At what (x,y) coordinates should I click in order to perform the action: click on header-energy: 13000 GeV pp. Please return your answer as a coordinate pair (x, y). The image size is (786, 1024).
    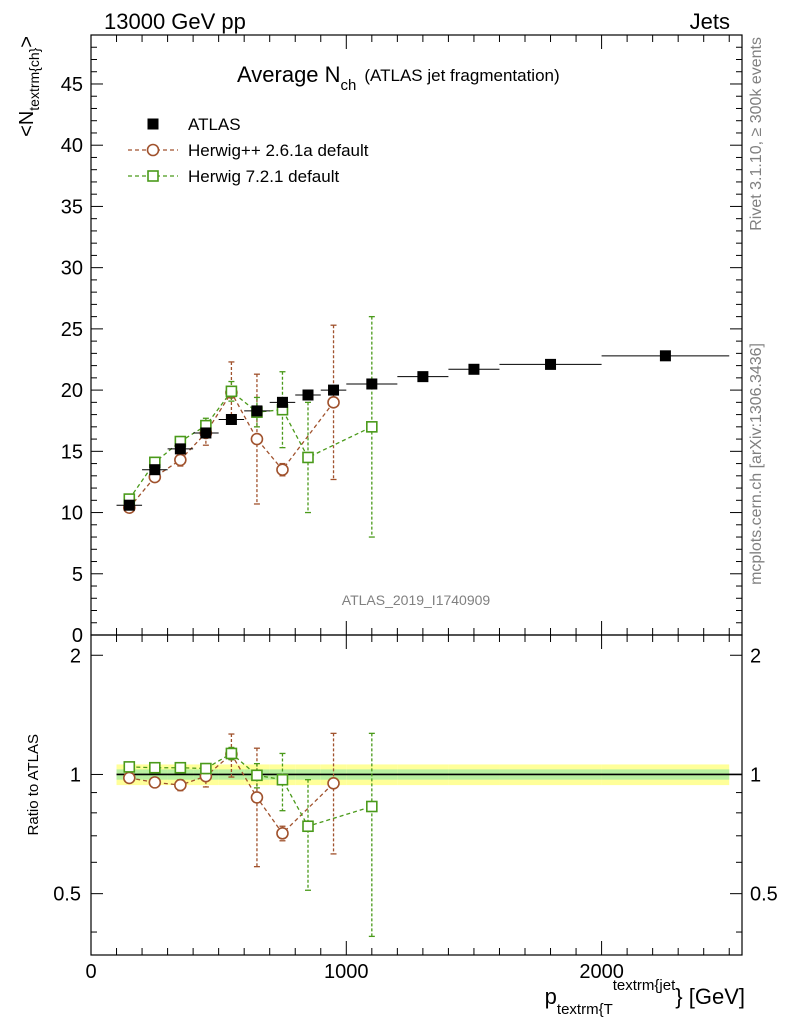
    Looking at the image, I should click on (175, 21).